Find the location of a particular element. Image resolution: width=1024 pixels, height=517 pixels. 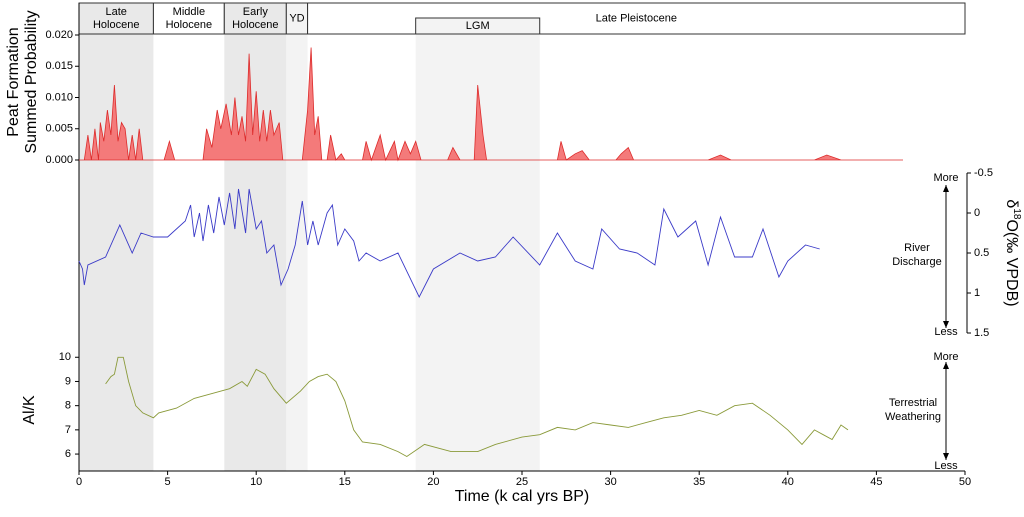

y2-axis-title: δ18O(‰ VPDB) is located at coordinates (1013, 252).